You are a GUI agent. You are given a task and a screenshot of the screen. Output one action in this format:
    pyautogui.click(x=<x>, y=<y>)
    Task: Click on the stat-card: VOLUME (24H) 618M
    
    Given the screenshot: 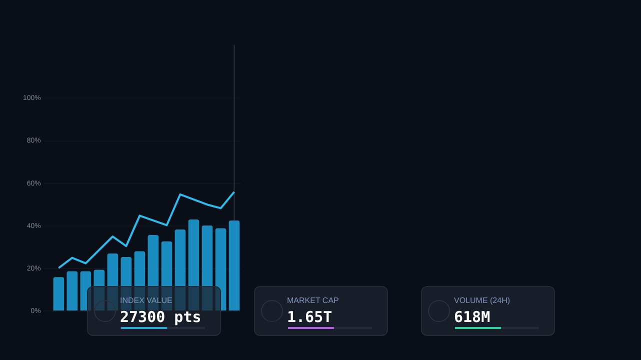 What is the action you would take?
    pyautogui.click(x=488, y=311)
    